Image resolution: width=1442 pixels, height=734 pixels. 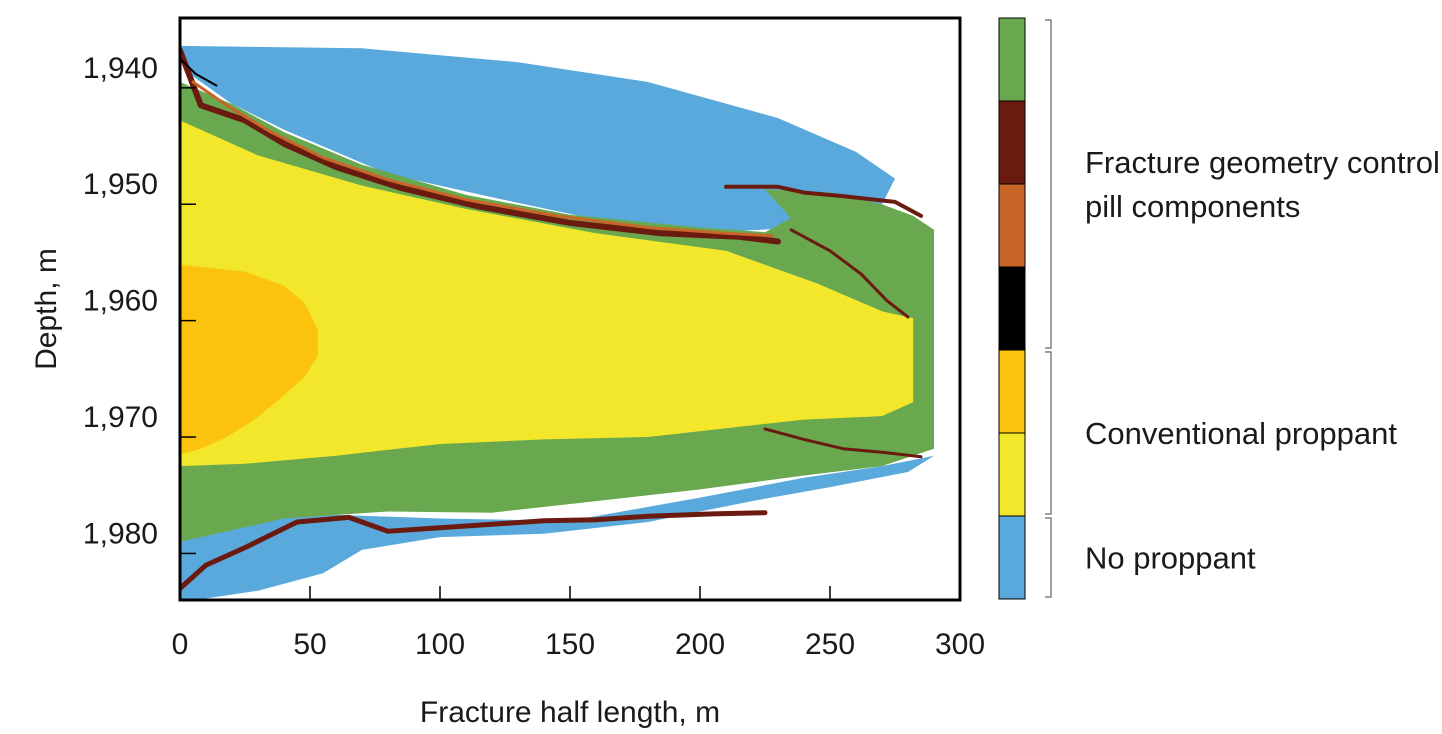 I want to click on x-tick-label: 100, so click(x=440, y=644).